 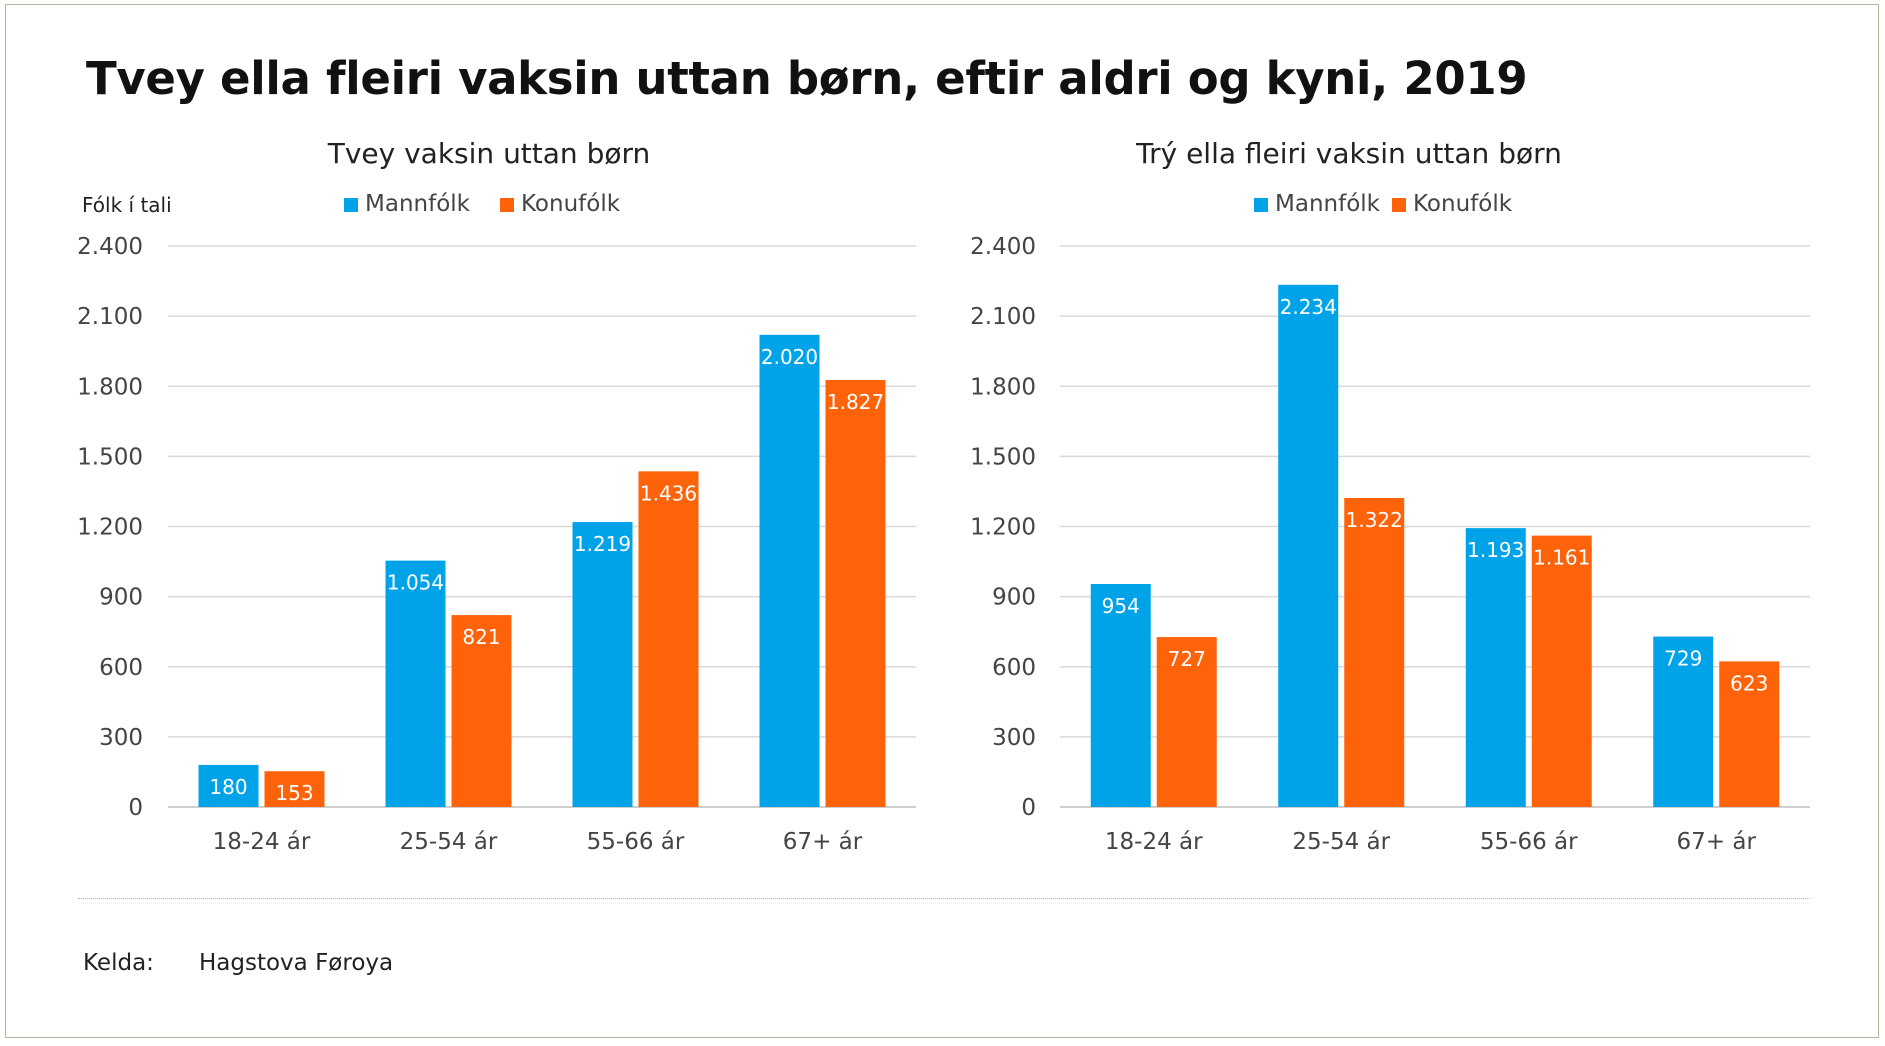 What do you see at coordinates (1374, 520) in the screenshot?
I see `data-label: 1.322` at bounding box center [1374, 520].